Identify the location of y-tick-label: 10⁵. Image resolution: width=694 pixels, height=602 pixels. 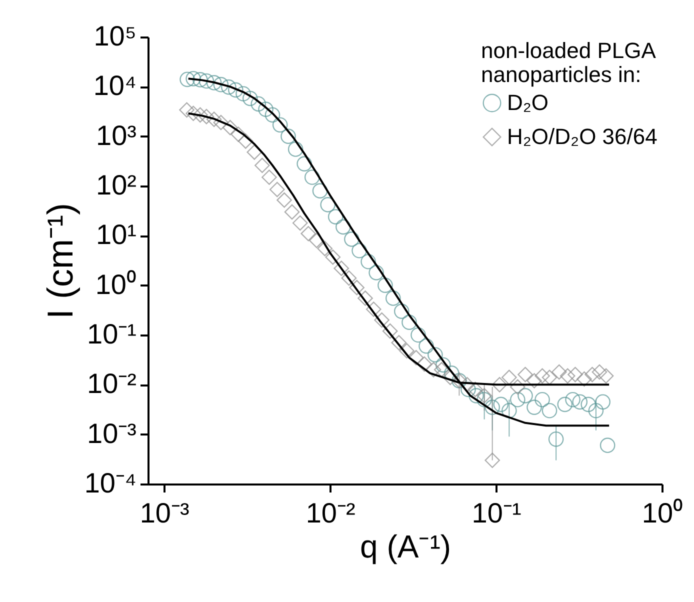
(115, 36).